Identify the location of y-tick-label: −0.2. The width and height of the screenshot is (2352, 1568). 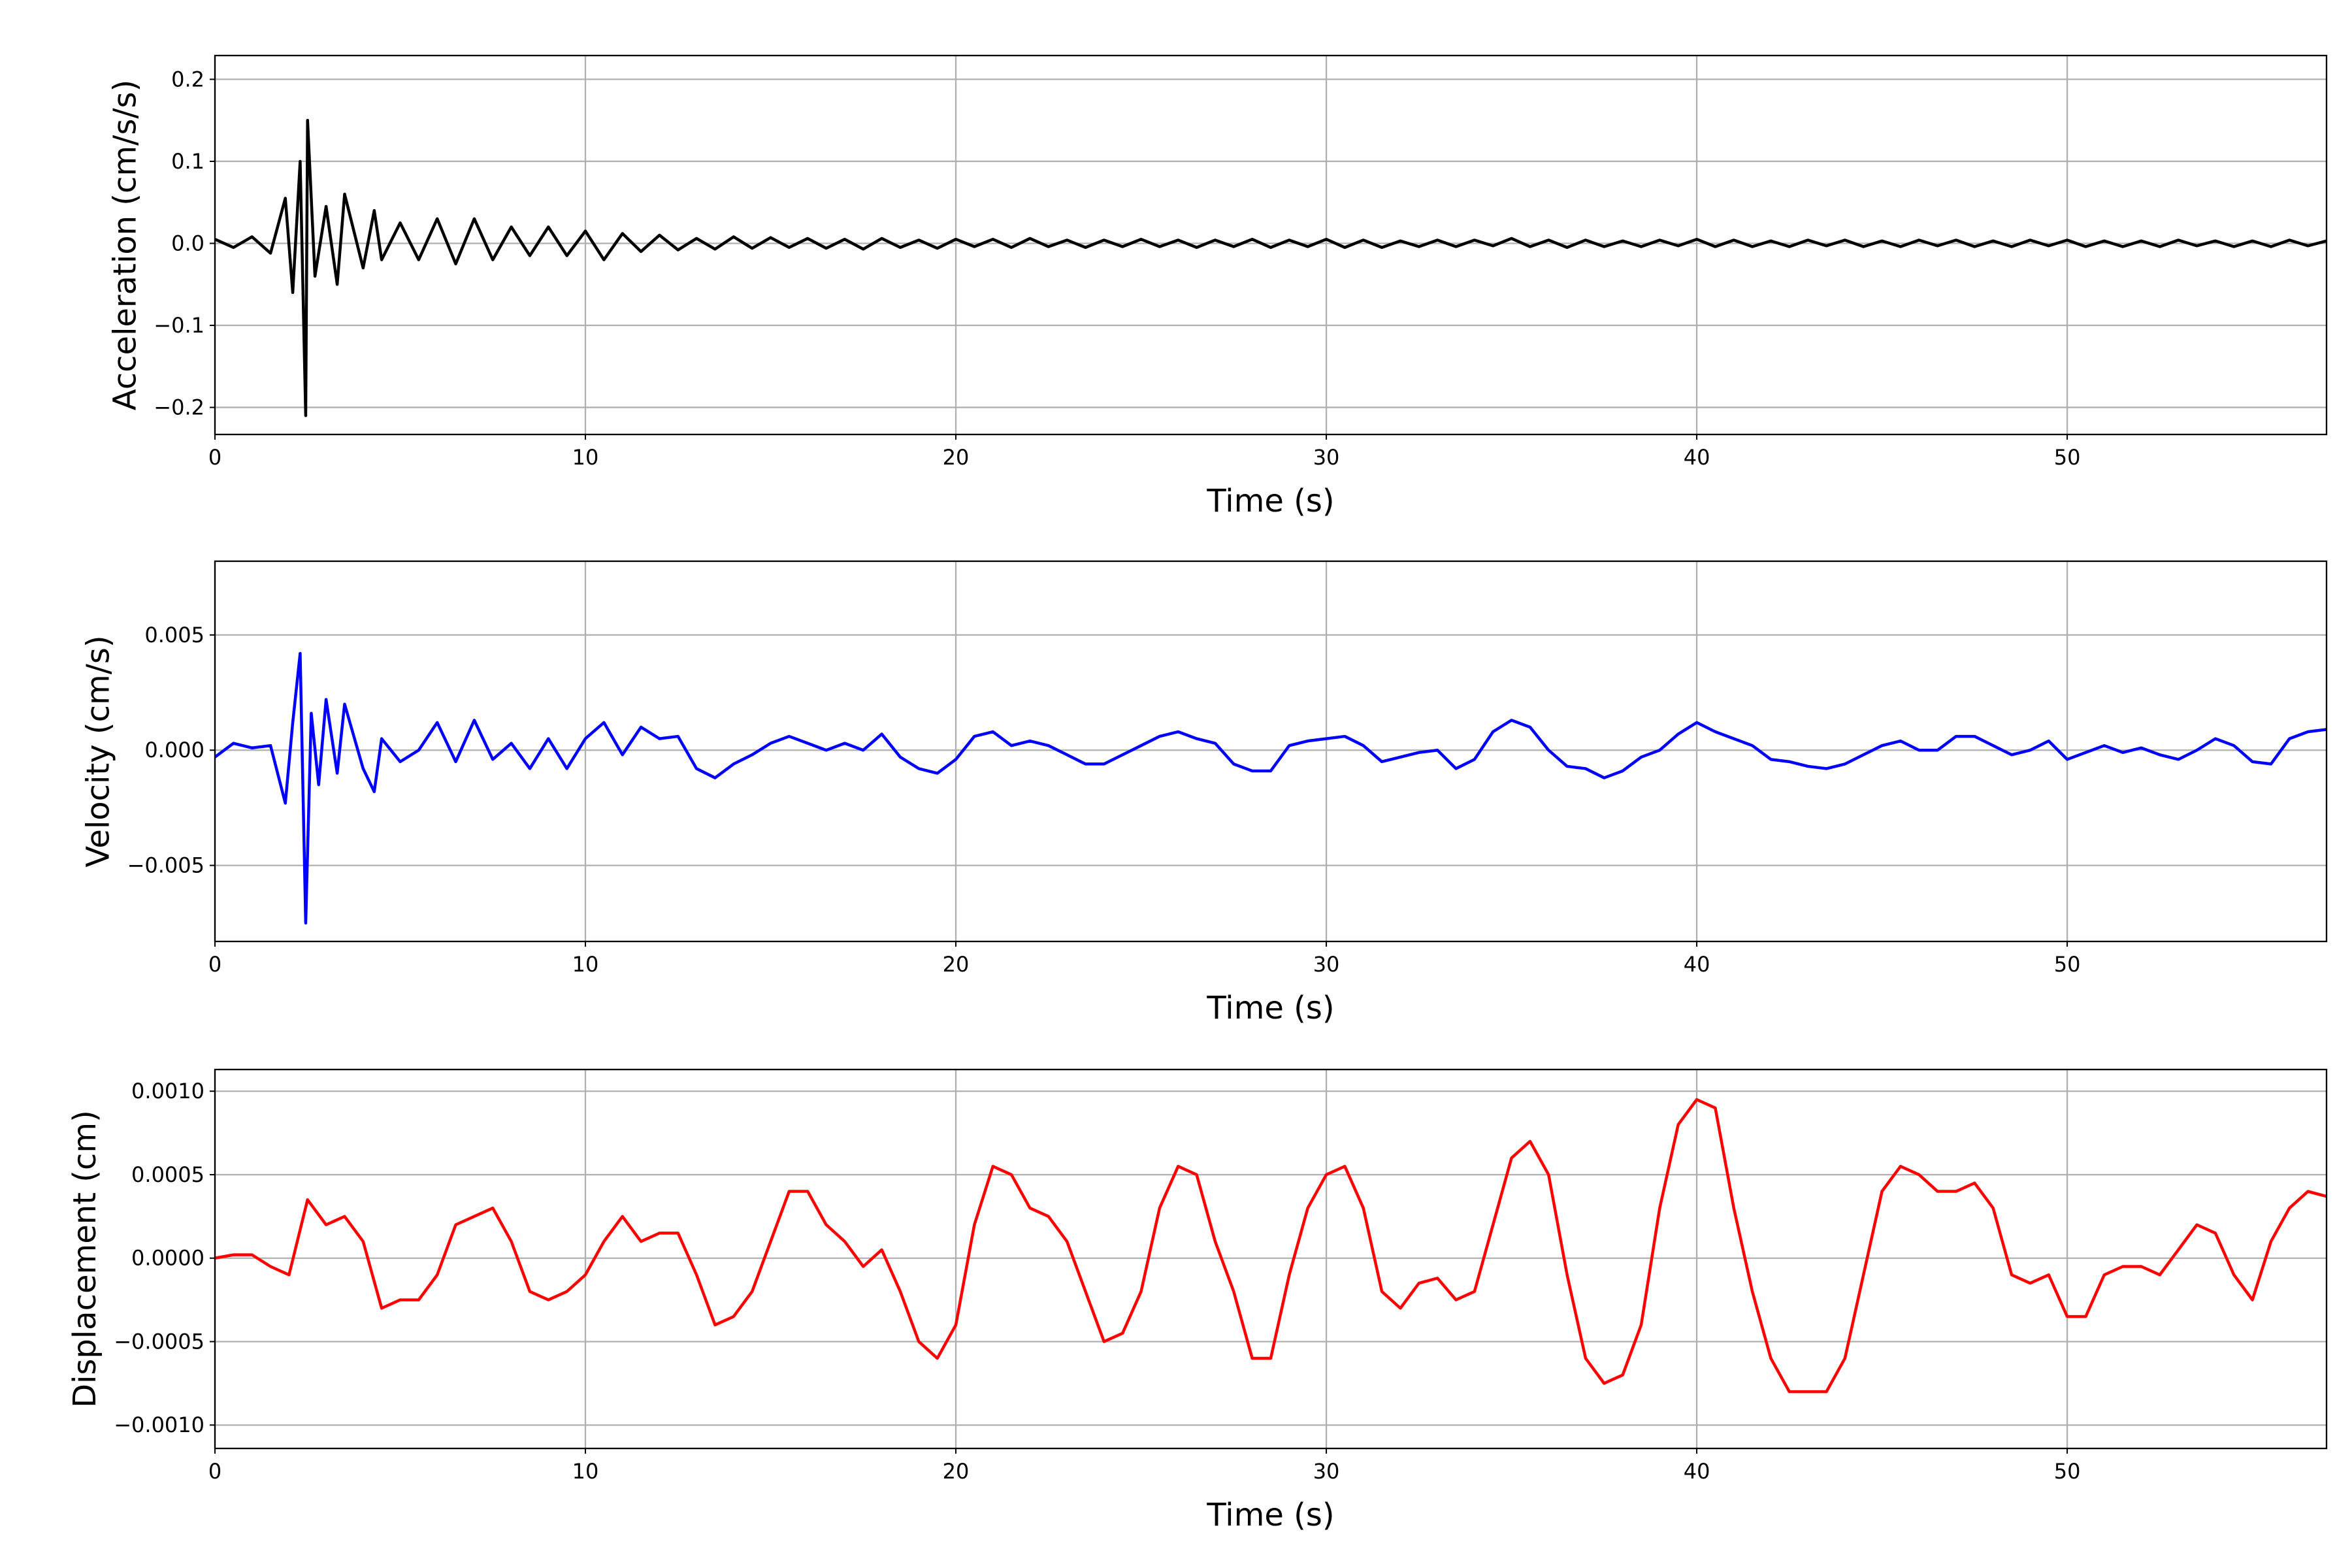
(179, 407).